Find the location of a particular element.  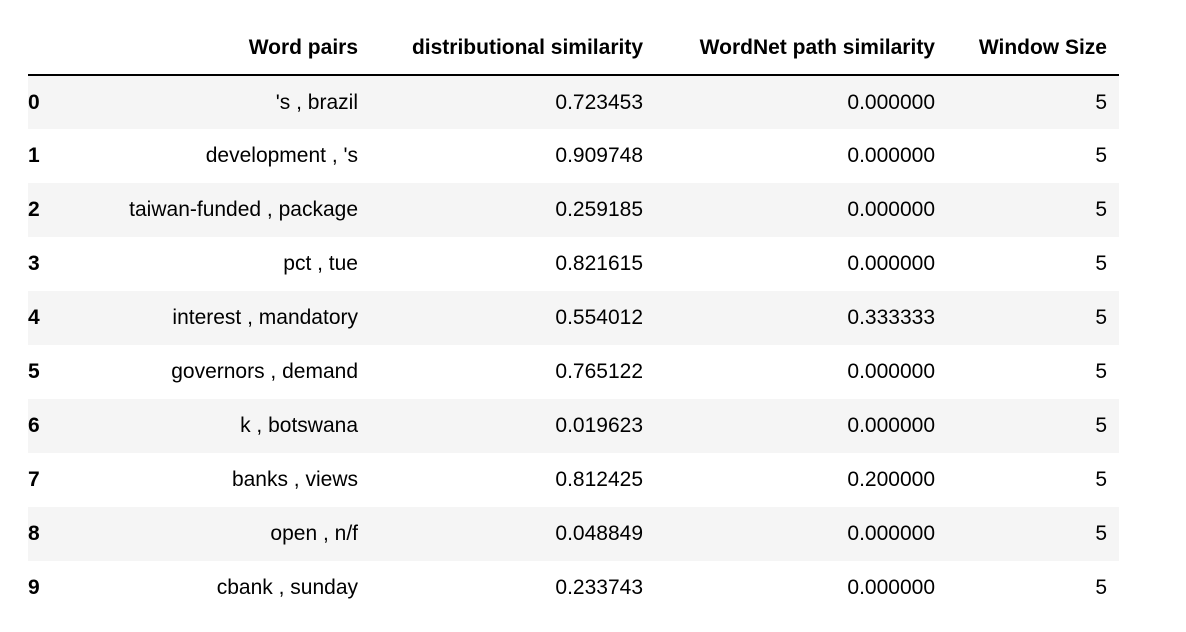

cell-distributional-similarity: 0.048849 is located at coordinates (599, 533).